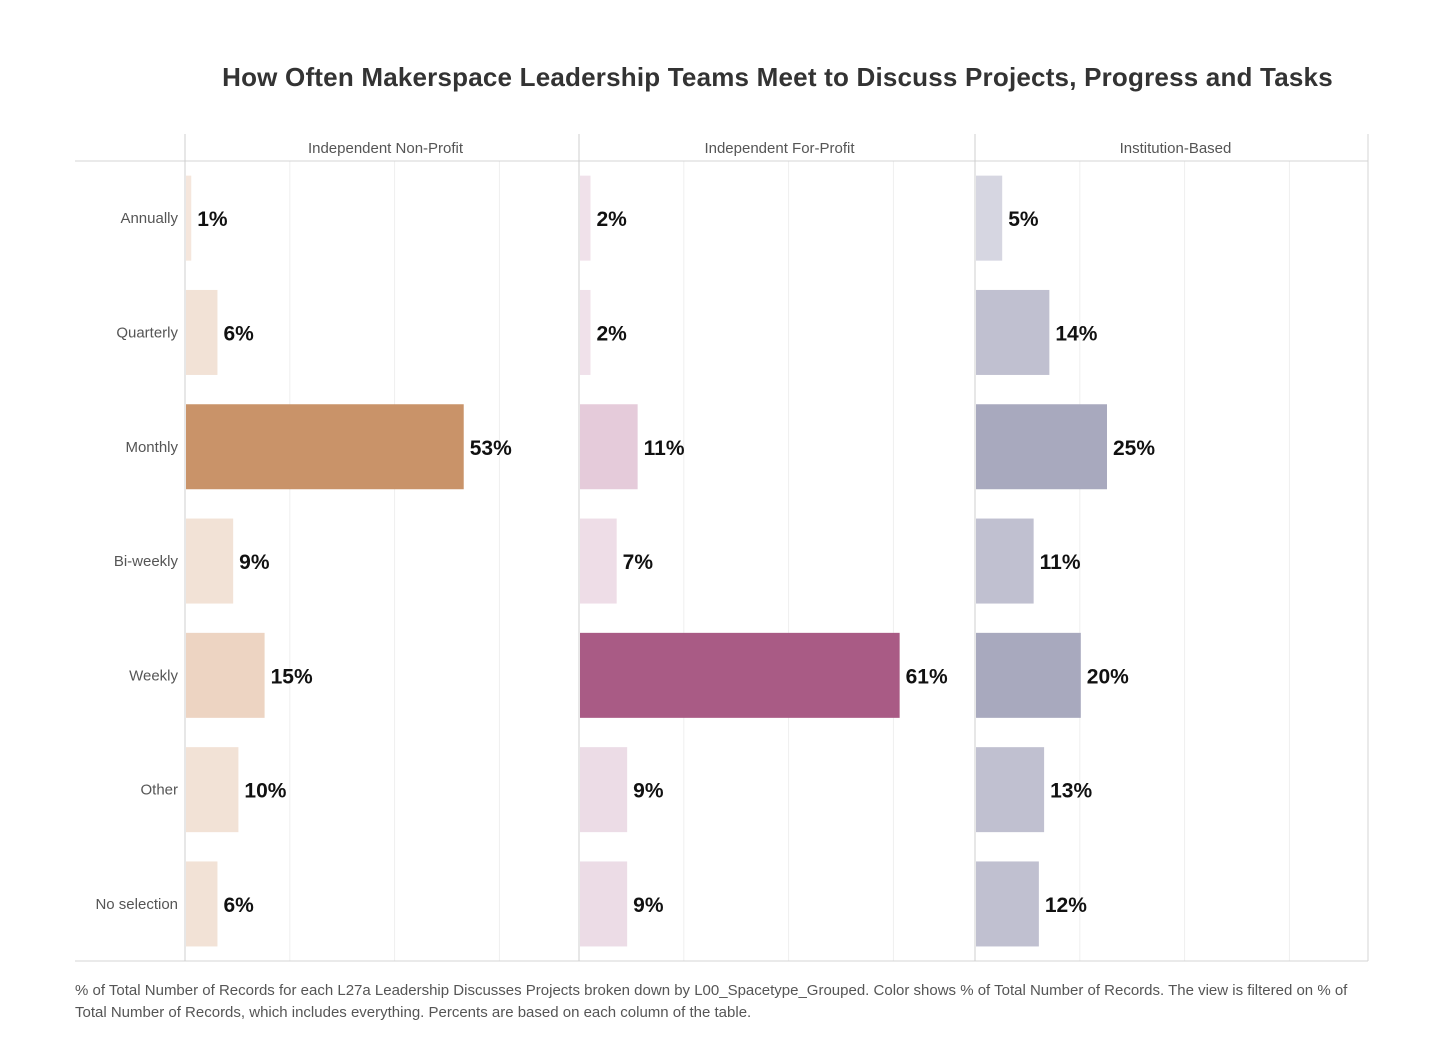  What do you see at coordinates (1108, 676) in the screenshot?
I see `data-label: 20%` at bounding box center [1108, 676].